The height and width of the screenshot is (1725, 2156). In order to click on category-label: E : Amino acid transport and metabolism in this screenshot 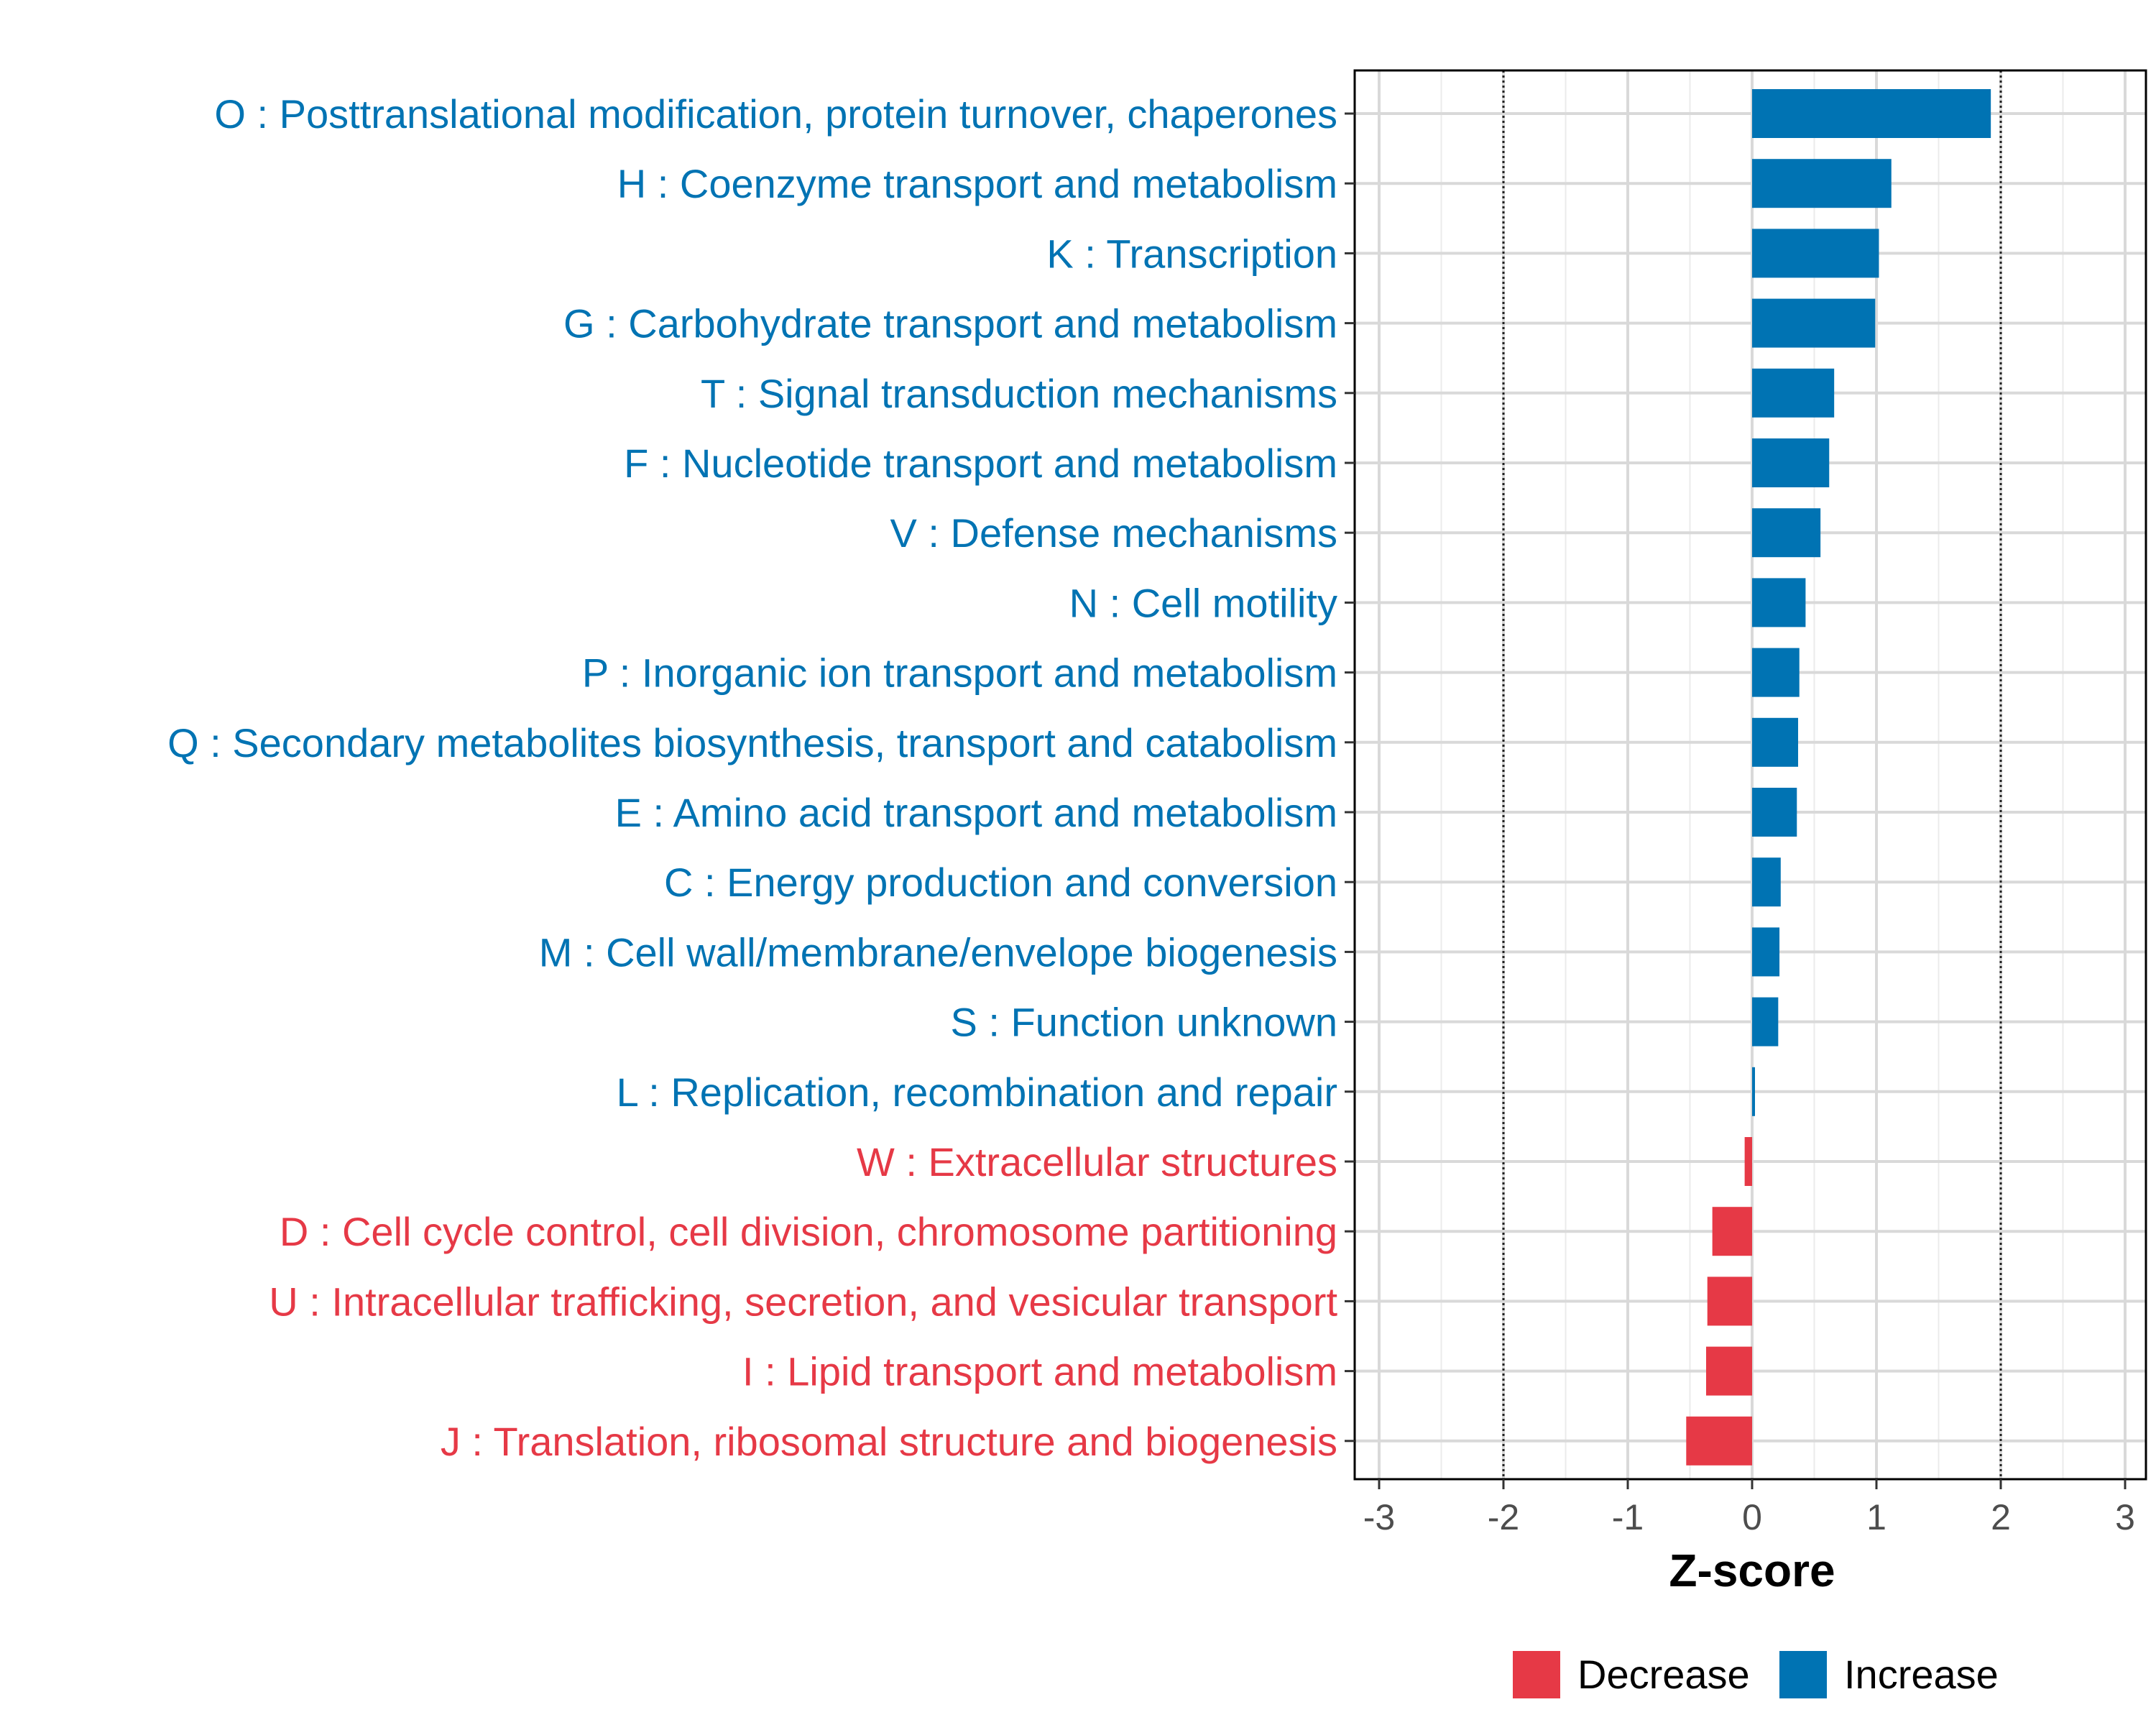, I will do `click(976, 812)`.